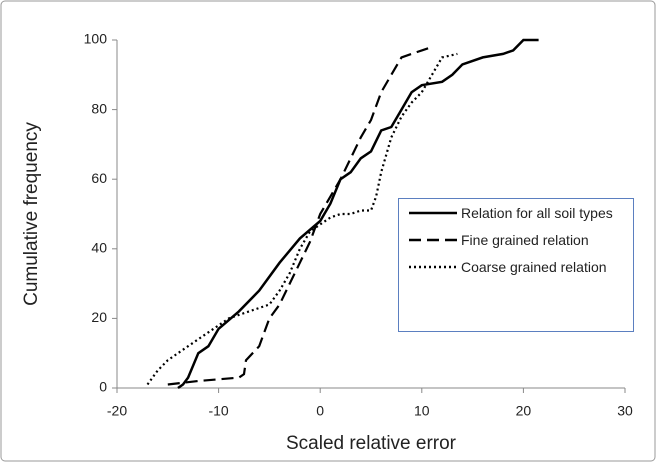 The width and height of the screenshot is (657, 463). What do you see at coordinates (99, 248) in the screenshot?
I see `y-tick-label: 40` at bounding box center [99, 248].